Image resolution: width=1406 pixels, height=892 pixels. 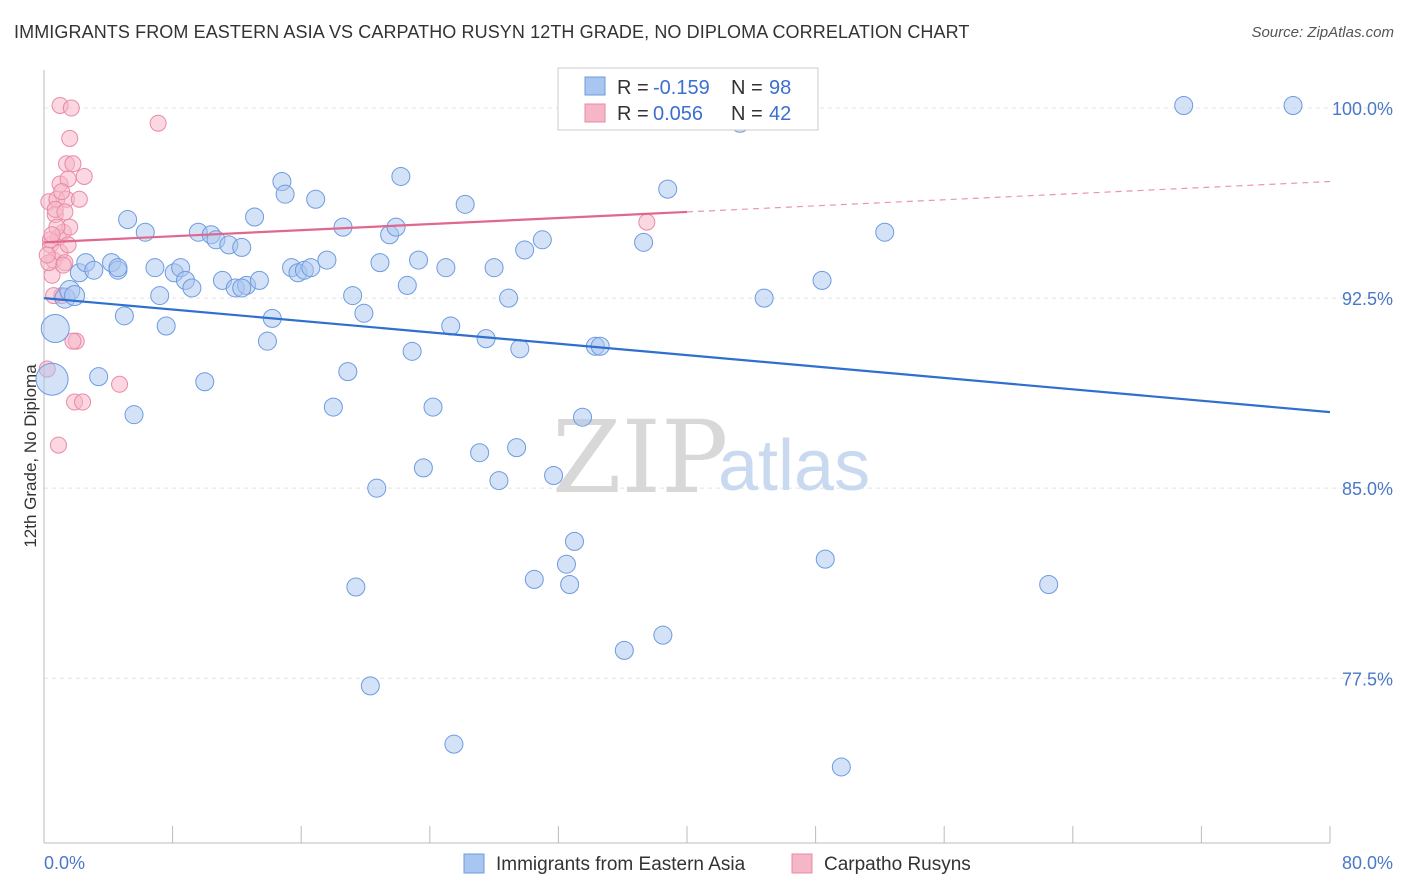 I want to click on carpatho-rusyns-trendline, so click(x=365, y=227).